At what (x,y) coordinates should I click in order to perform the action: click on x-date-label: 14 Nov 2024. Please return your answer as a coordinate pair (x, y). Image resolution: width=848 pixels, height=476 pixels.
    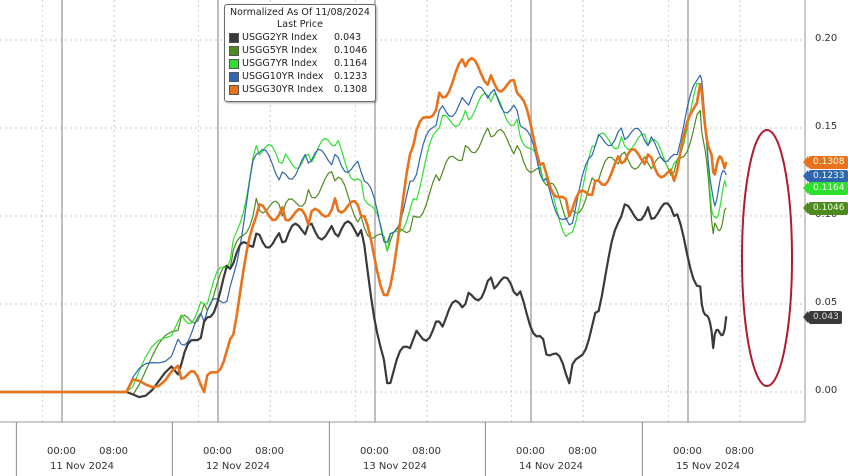
    Looking at the image, I should click on (551, 466).